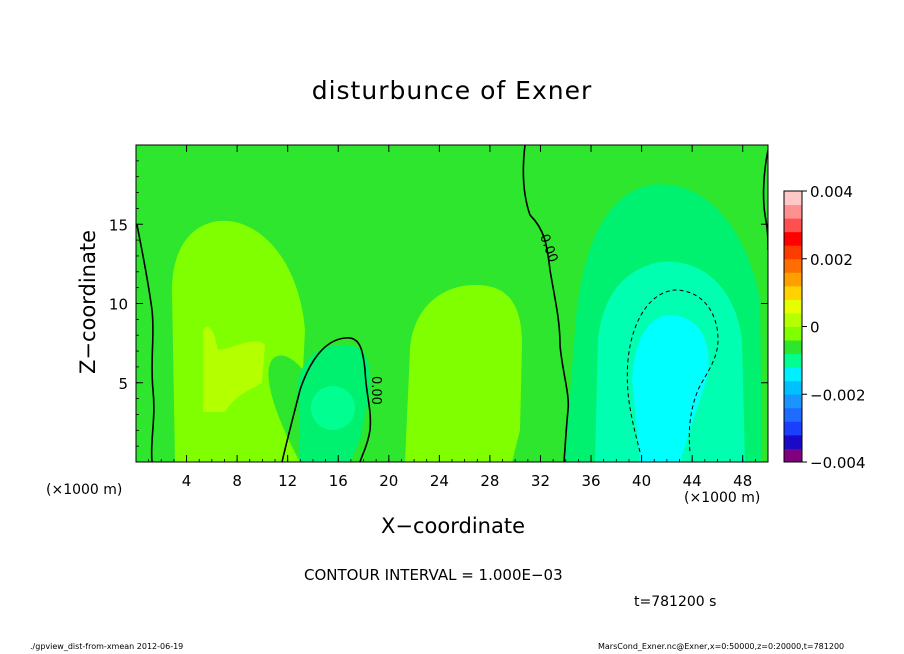  What do you see at coordinates (590, 481) in the screenshot?
I see `x-tick-label: 36` at bounding box center [590, 481].